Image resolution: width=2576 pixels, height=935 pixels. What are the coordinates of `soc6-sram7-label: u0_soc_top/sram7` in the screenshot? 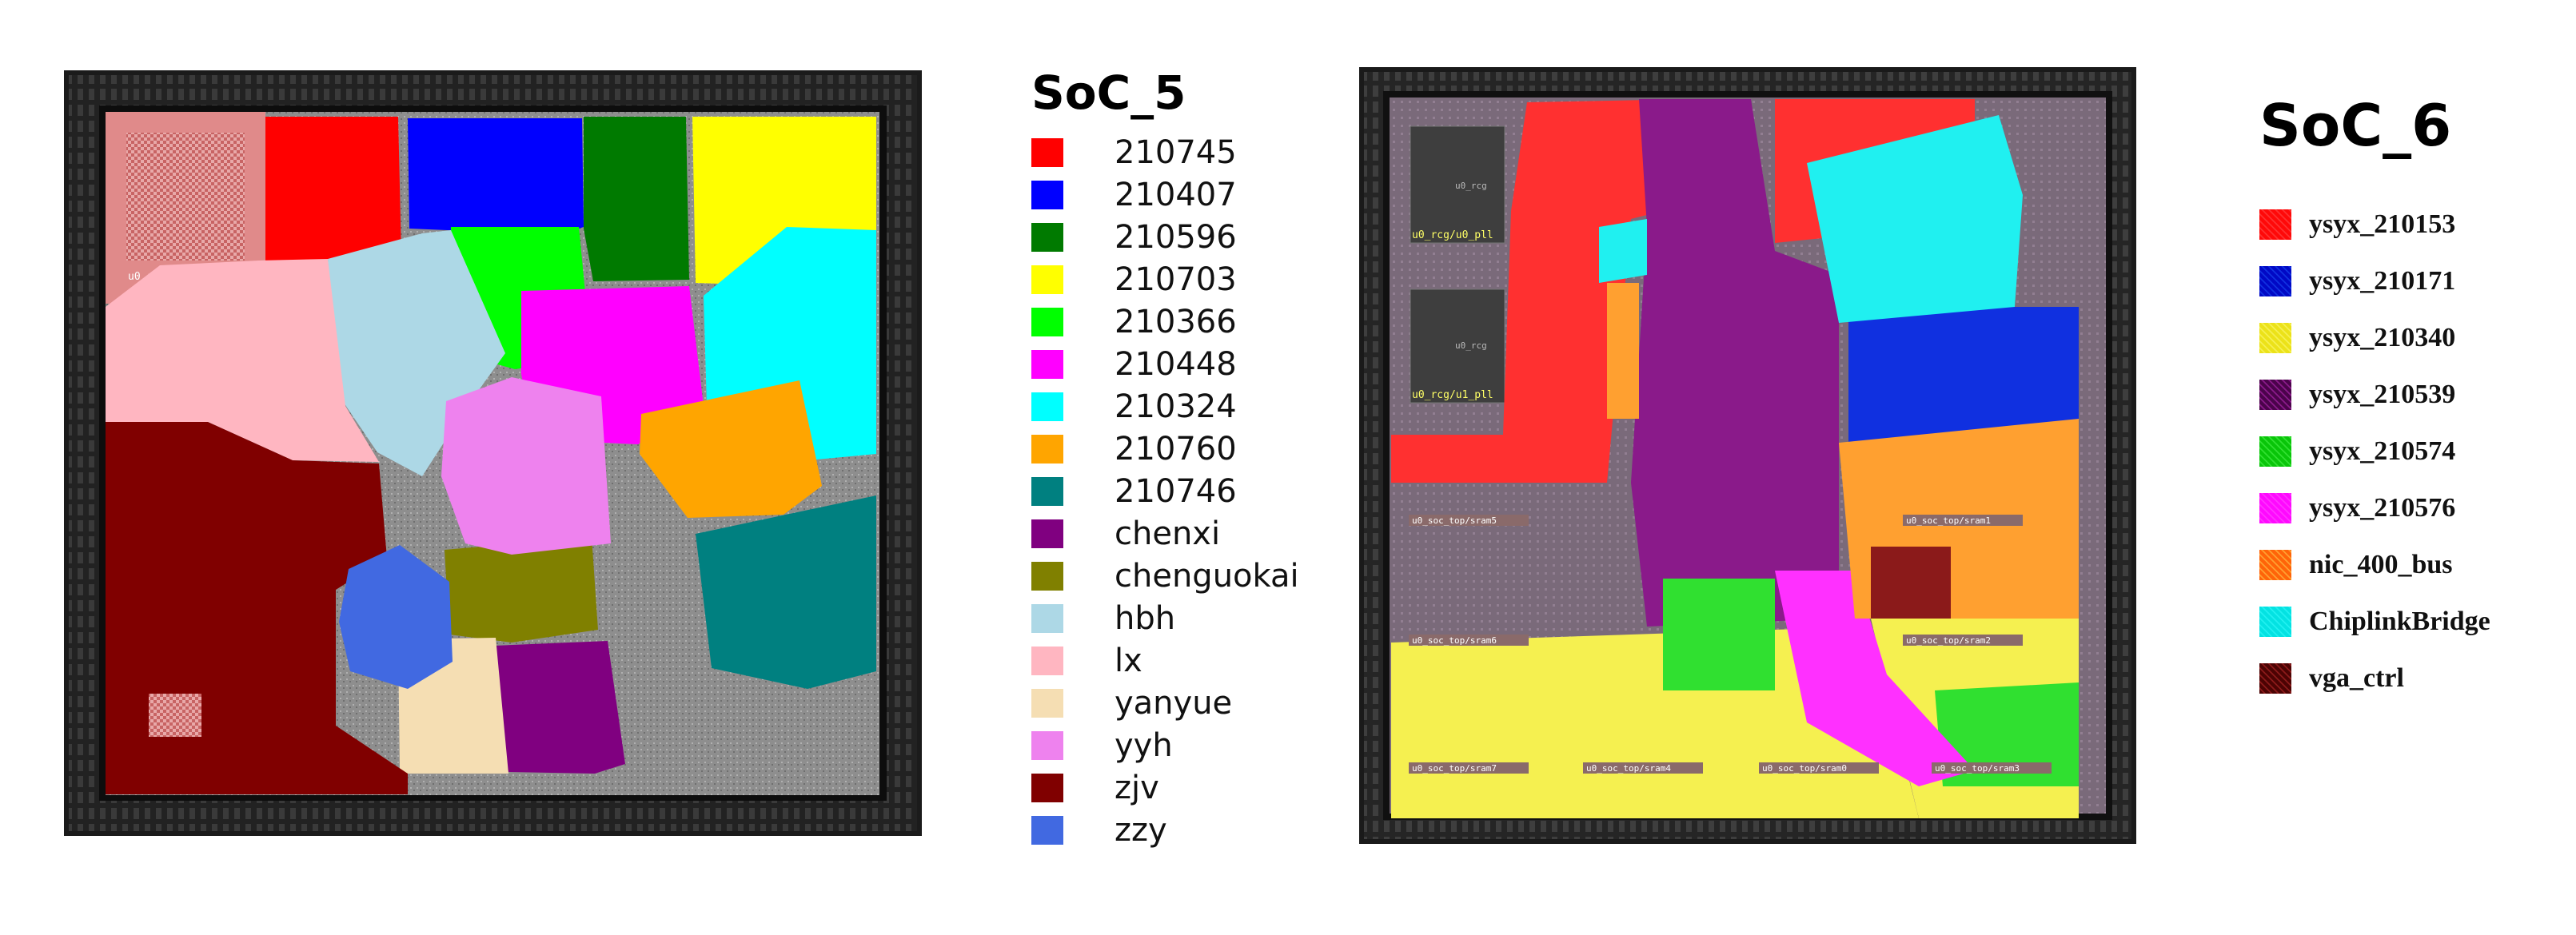 It's located at (1454, 768).